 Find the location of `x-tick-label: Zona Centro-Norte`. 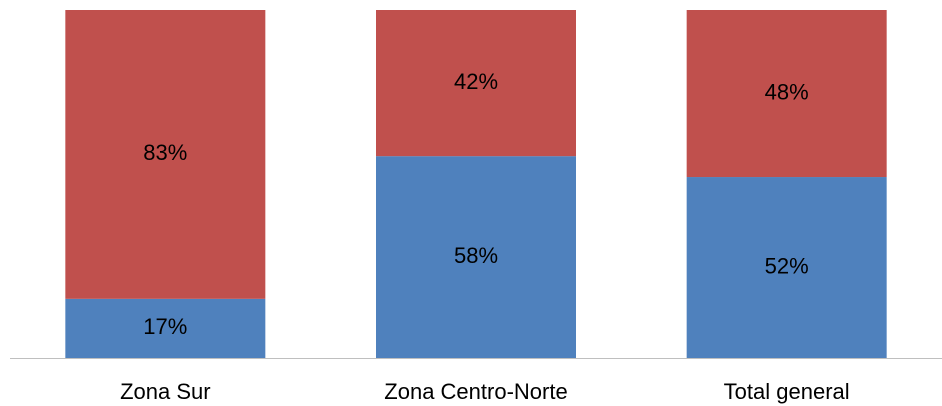

x-tick-label: Zona Centro-Norte is located at coordinates (475, 391).